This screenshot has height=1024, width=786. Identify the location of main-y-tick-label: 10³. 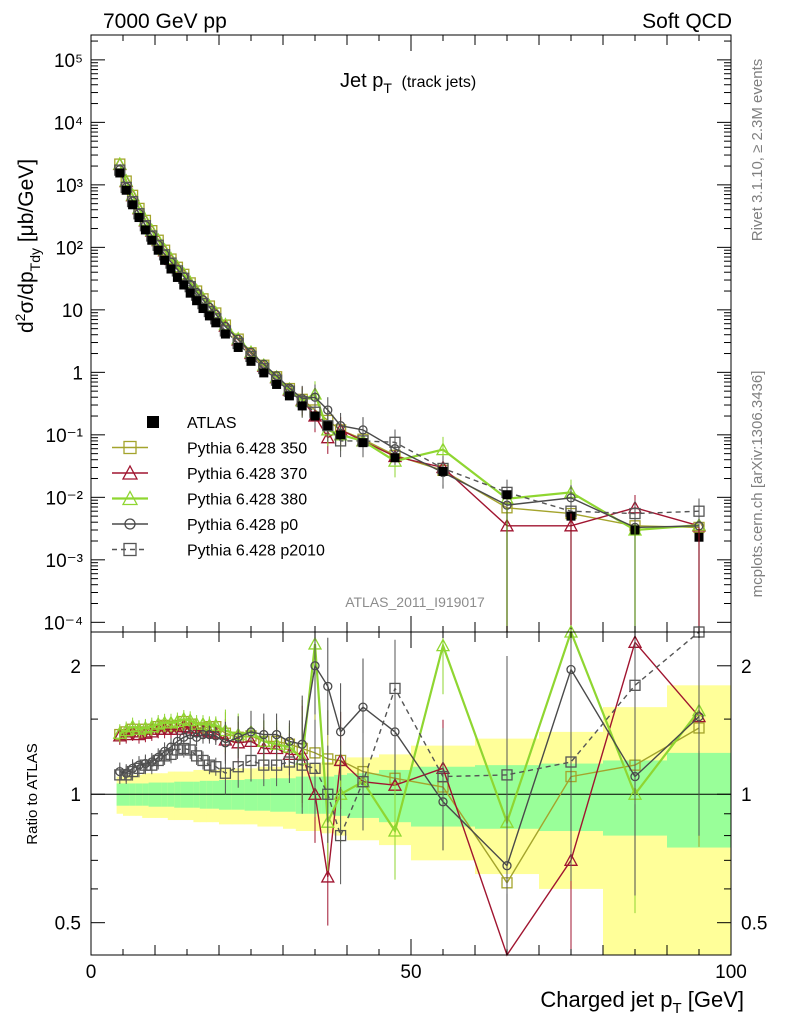
(69, 186).